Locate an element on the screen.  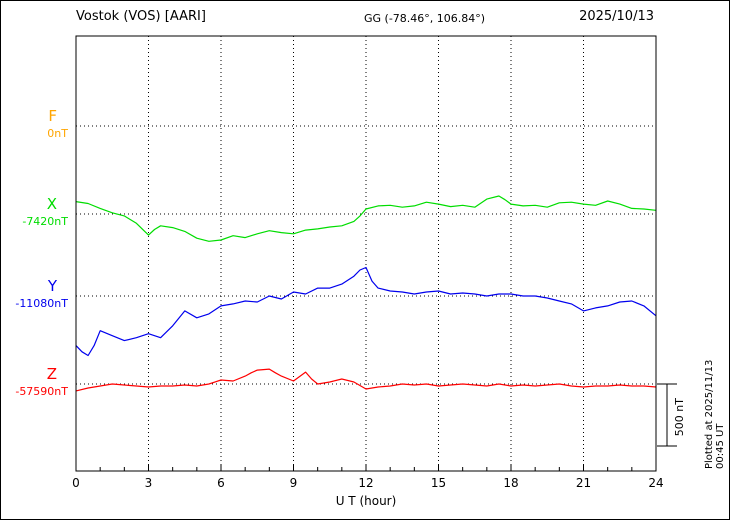
station-title: Vostok (VOS) [AARI] is located at coordinates (141, 16).